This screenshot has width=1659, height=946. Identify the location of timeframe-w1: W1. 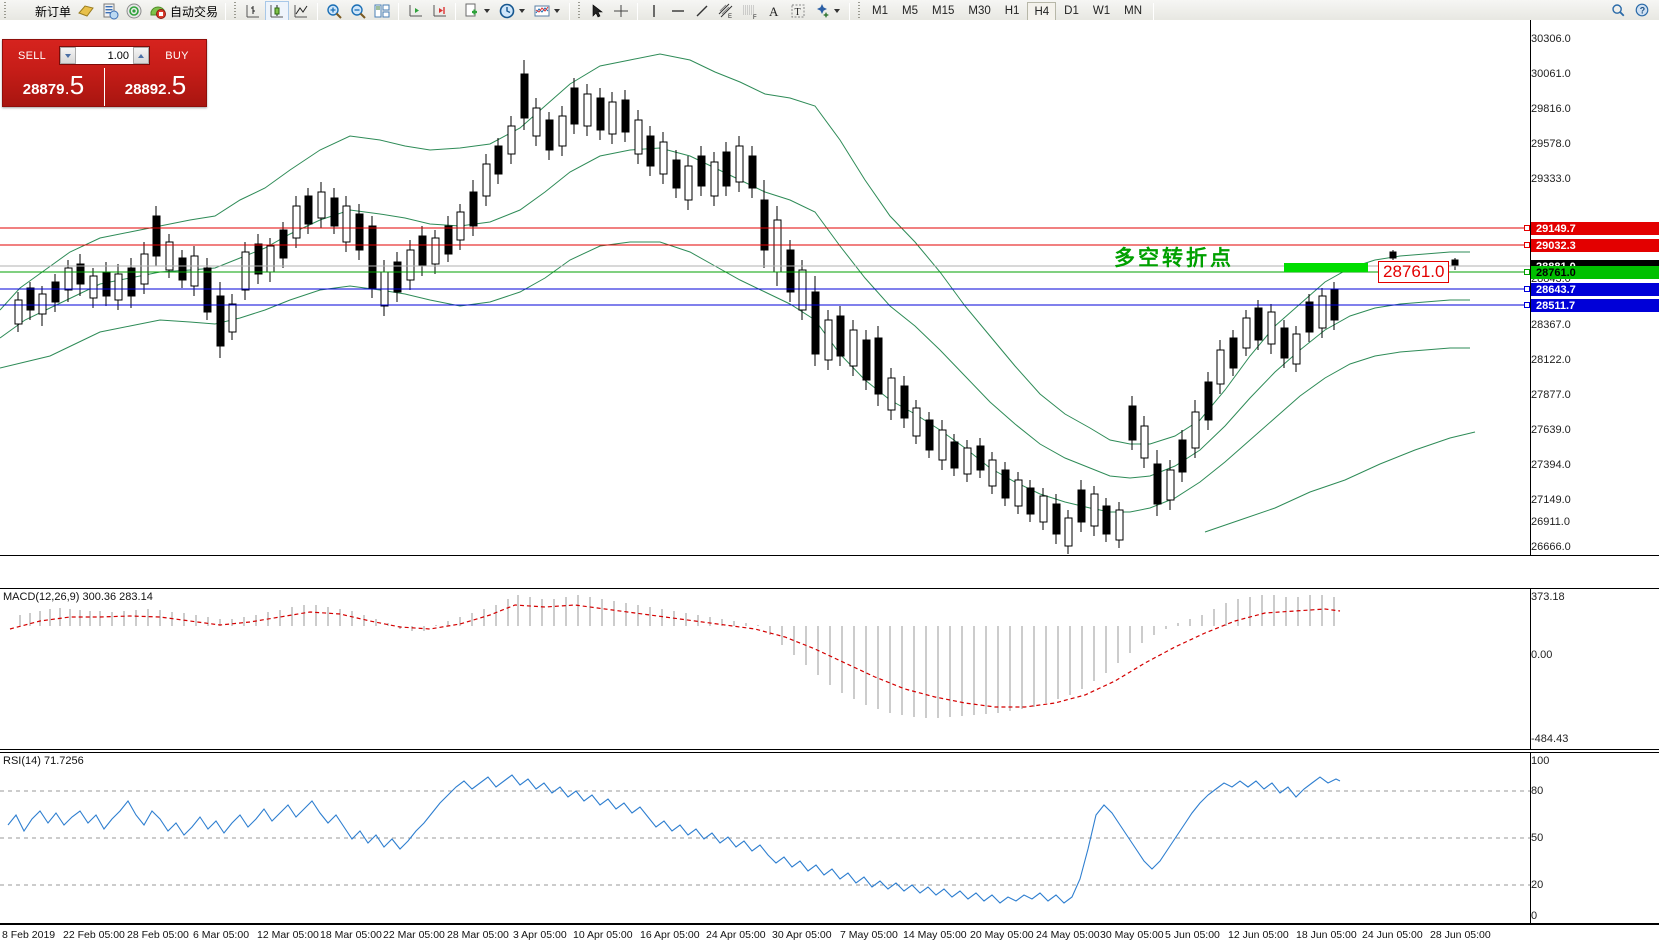
(1101, 10).